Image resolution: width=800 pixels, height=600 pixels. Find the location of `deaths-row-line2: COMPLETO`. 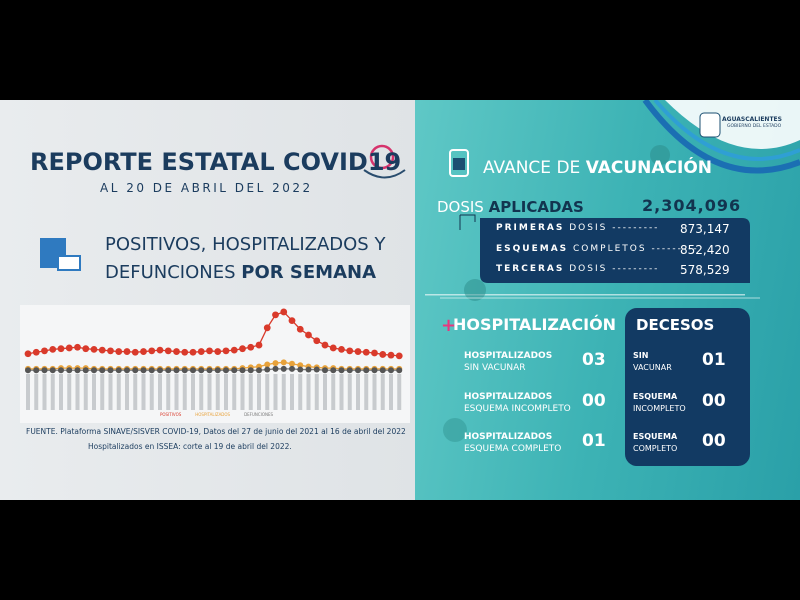

deaths-row-line2: COMPLETO is located at coordinates (655, 448).